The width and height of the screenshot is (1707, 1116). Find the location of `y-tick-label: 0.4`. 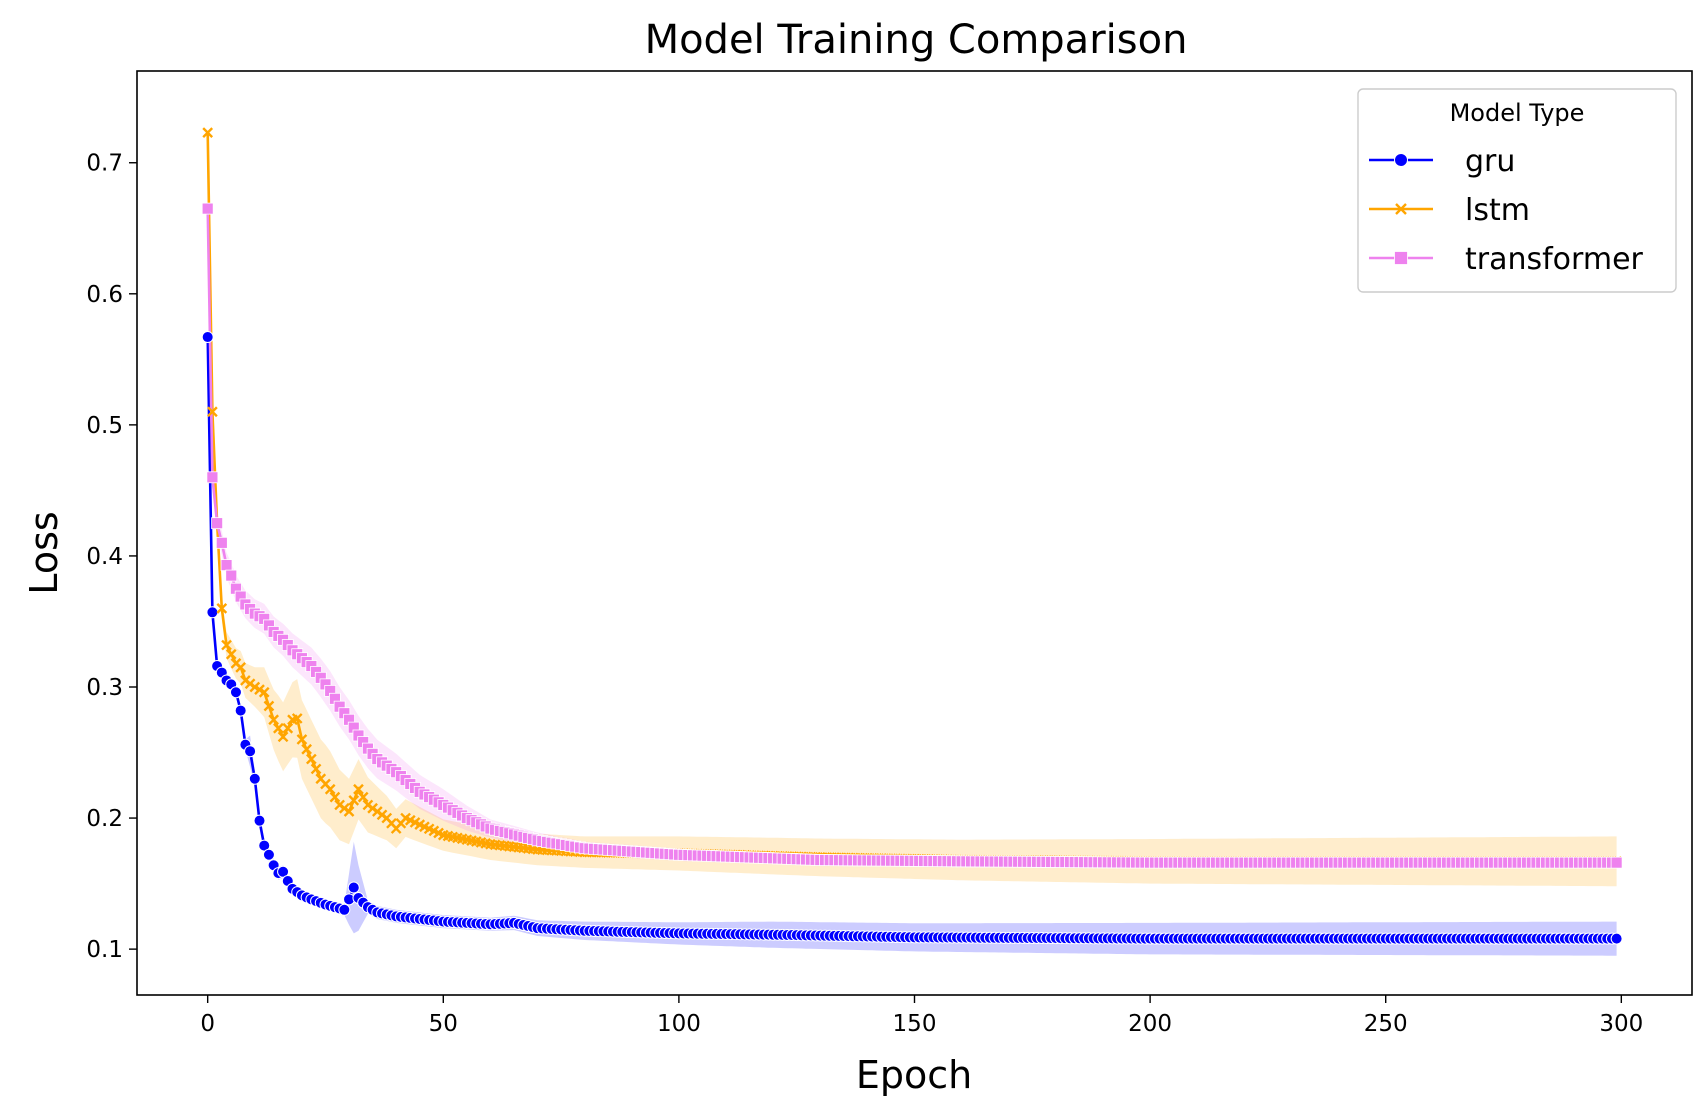

y-tick-label: 0.4 is located at coordinates (104, 557).